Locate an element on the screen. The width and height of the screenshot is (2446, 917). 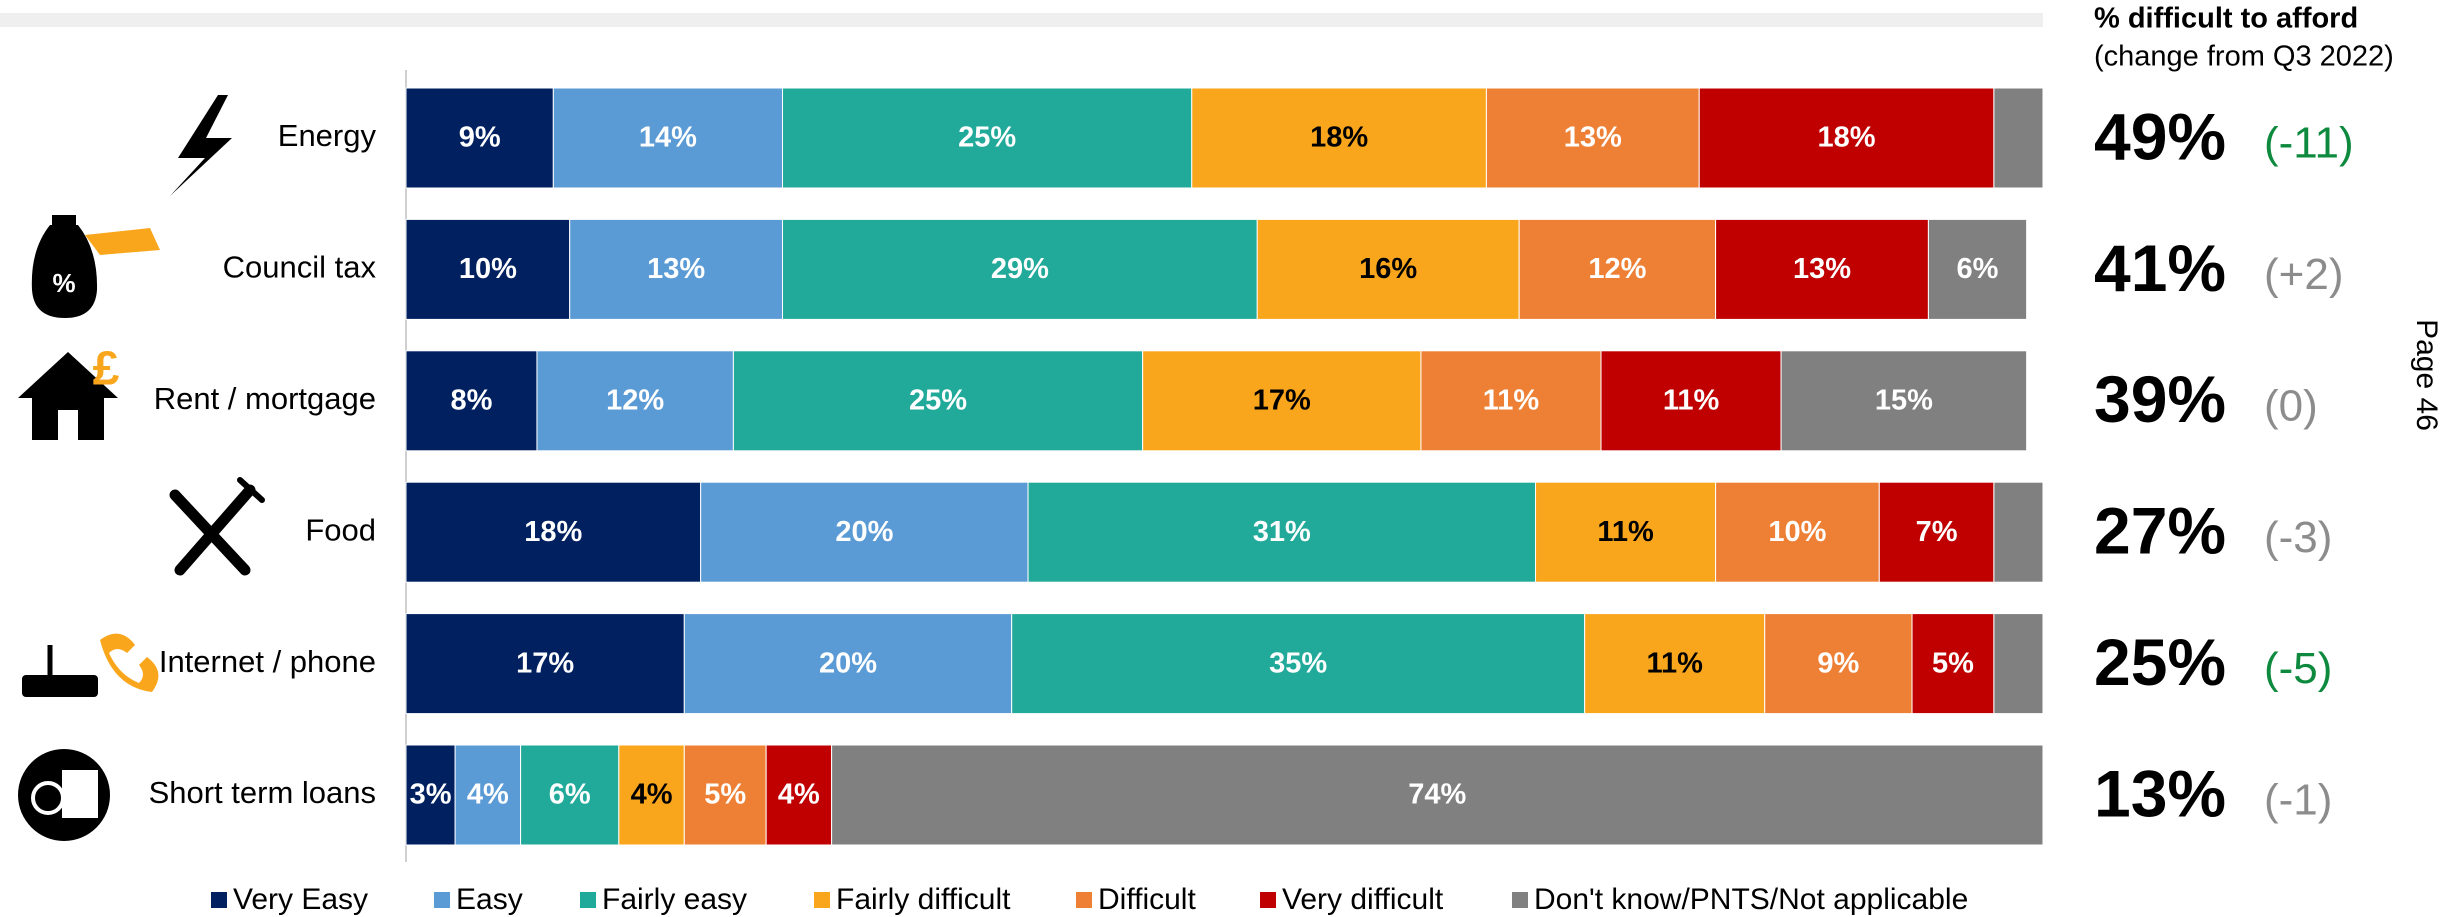
icon-council-tax: % is located at coordinates (95, 266).